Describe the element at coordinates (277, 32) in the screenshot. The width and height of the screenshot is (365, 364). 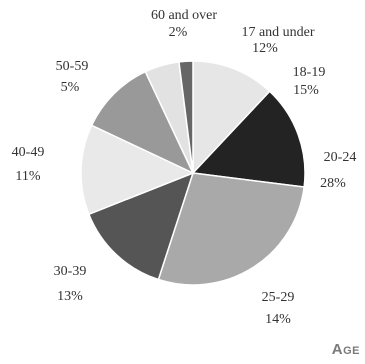
I see `slice-label: 17 and under` at that location.